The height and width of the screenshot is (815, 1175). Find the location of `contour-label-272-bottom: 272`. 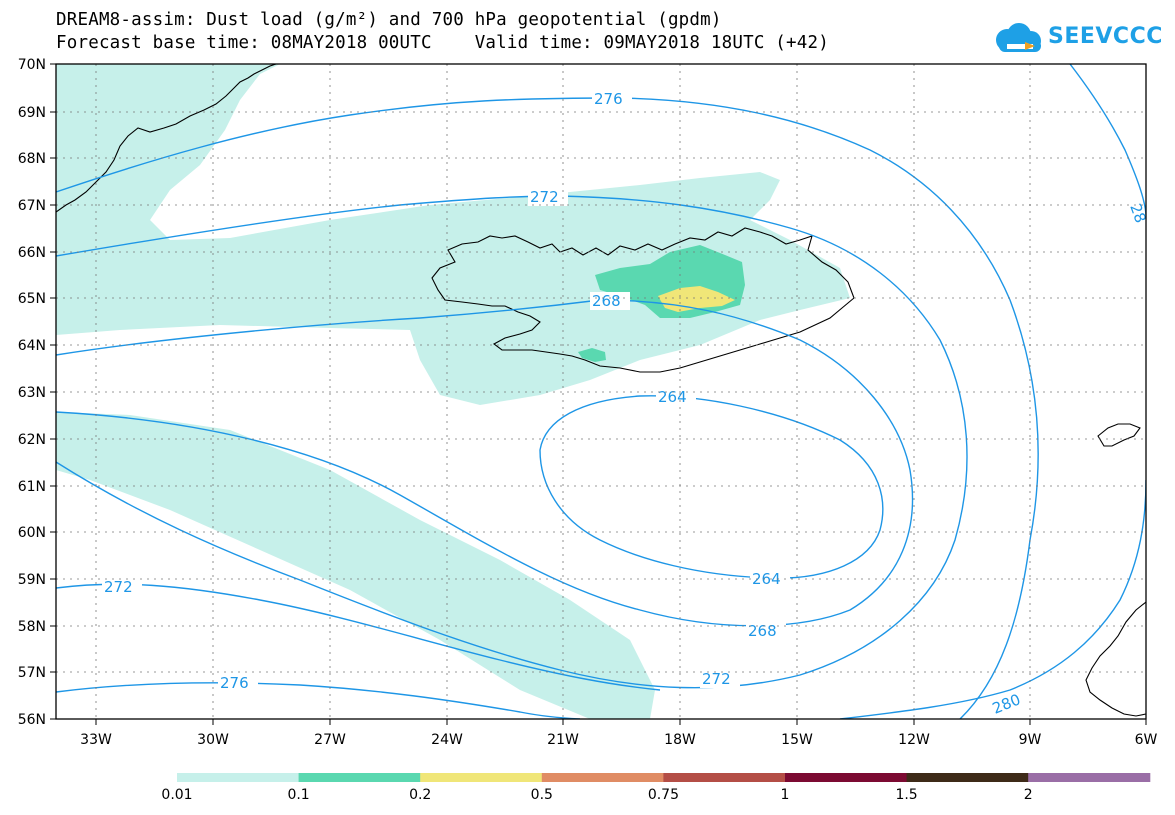

contour-label-272-bottom: 272 is located at coordinates (716, 679).